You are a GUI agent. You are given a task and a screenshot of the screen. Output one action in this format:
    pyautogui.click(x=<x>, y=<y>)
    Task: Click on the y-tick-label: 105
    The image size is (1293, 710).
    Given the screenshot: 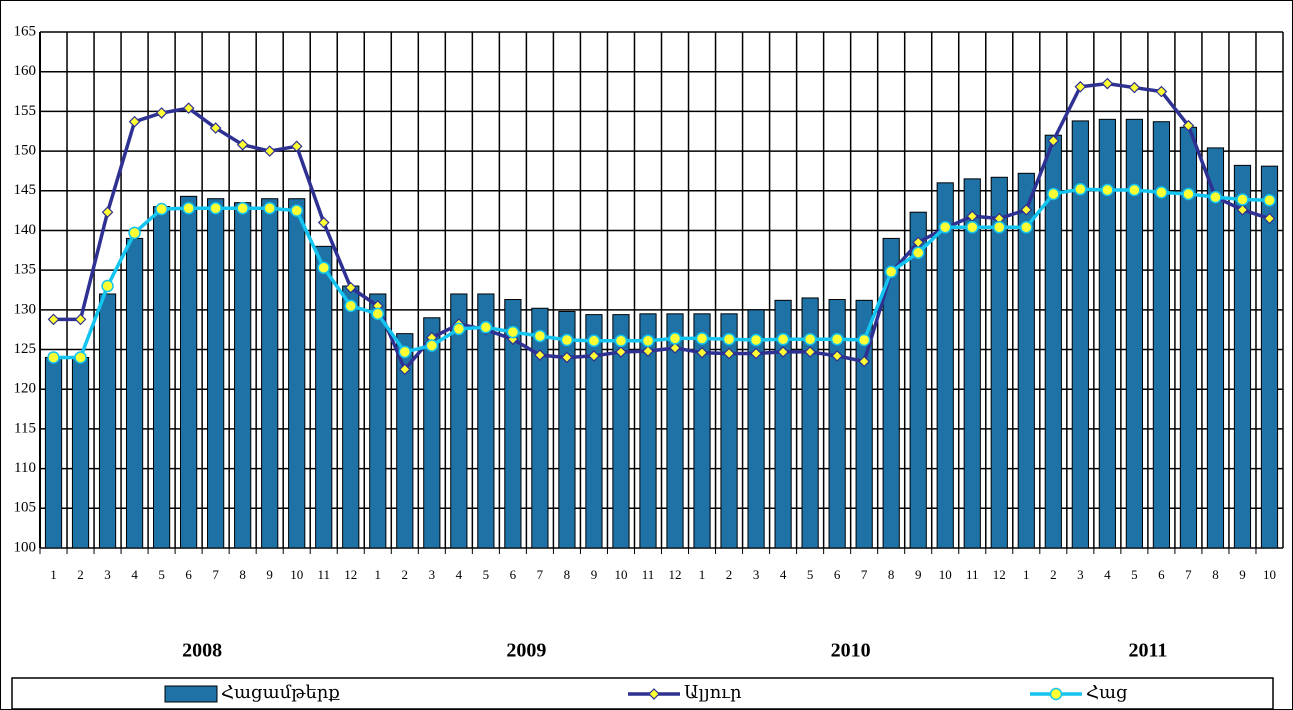 What is the action you would take?
    pyautogui.click(x=25, y=508)
    